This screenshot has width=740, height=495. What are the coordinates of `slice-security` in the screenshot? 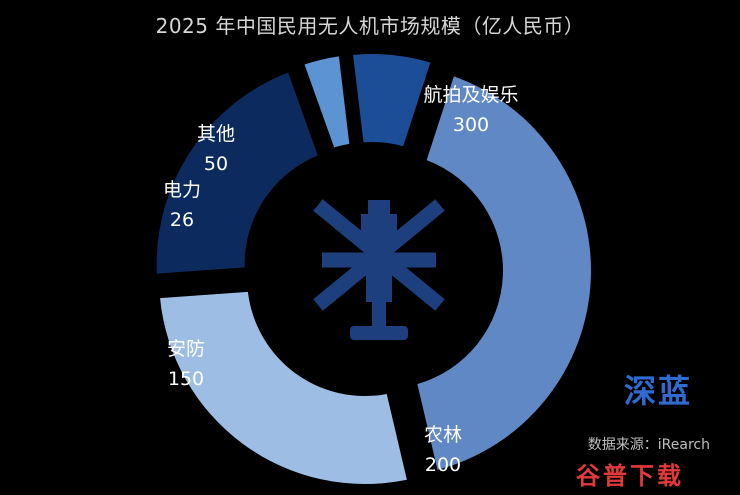 It's located at (237, 173).